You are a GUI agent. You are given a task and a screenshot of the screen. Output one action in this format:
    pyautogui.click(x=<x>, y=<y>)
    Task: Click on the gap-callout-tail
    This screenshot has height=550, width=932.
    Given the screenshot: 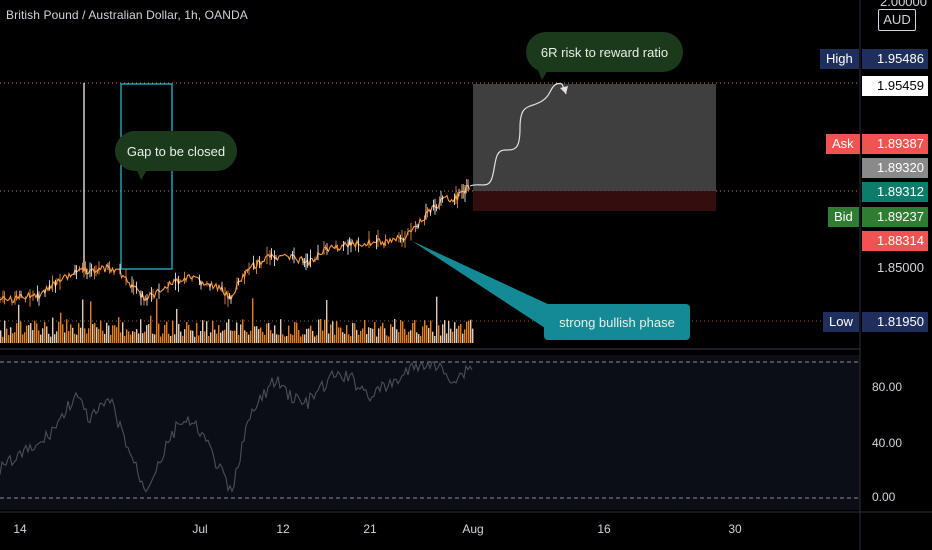 What is the action you would take?
    pyautogui.click(x=142, y=174)
    